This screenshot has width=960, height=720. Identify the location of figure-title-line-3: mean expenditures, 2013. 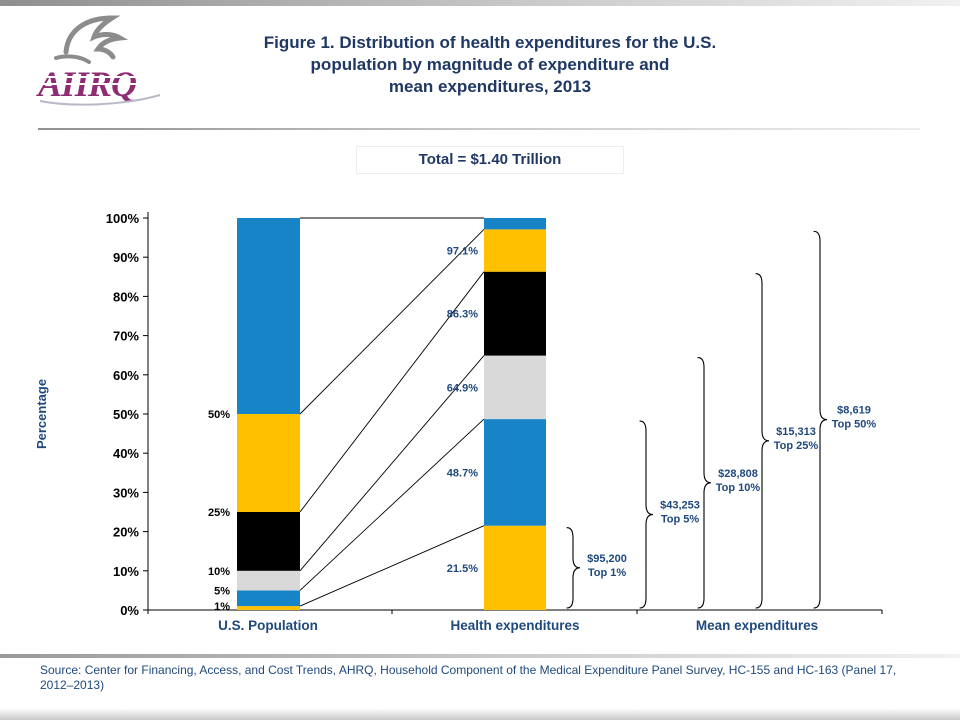
(490, 86).